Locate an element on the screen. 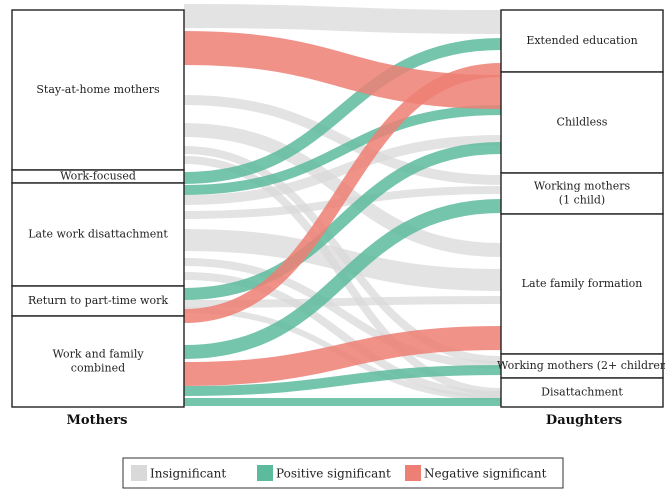 Image resolution: width=665 pixels, height=495 pixels. mother-node-label: Stay-at-home mothers is located at coordinates (98, 89).